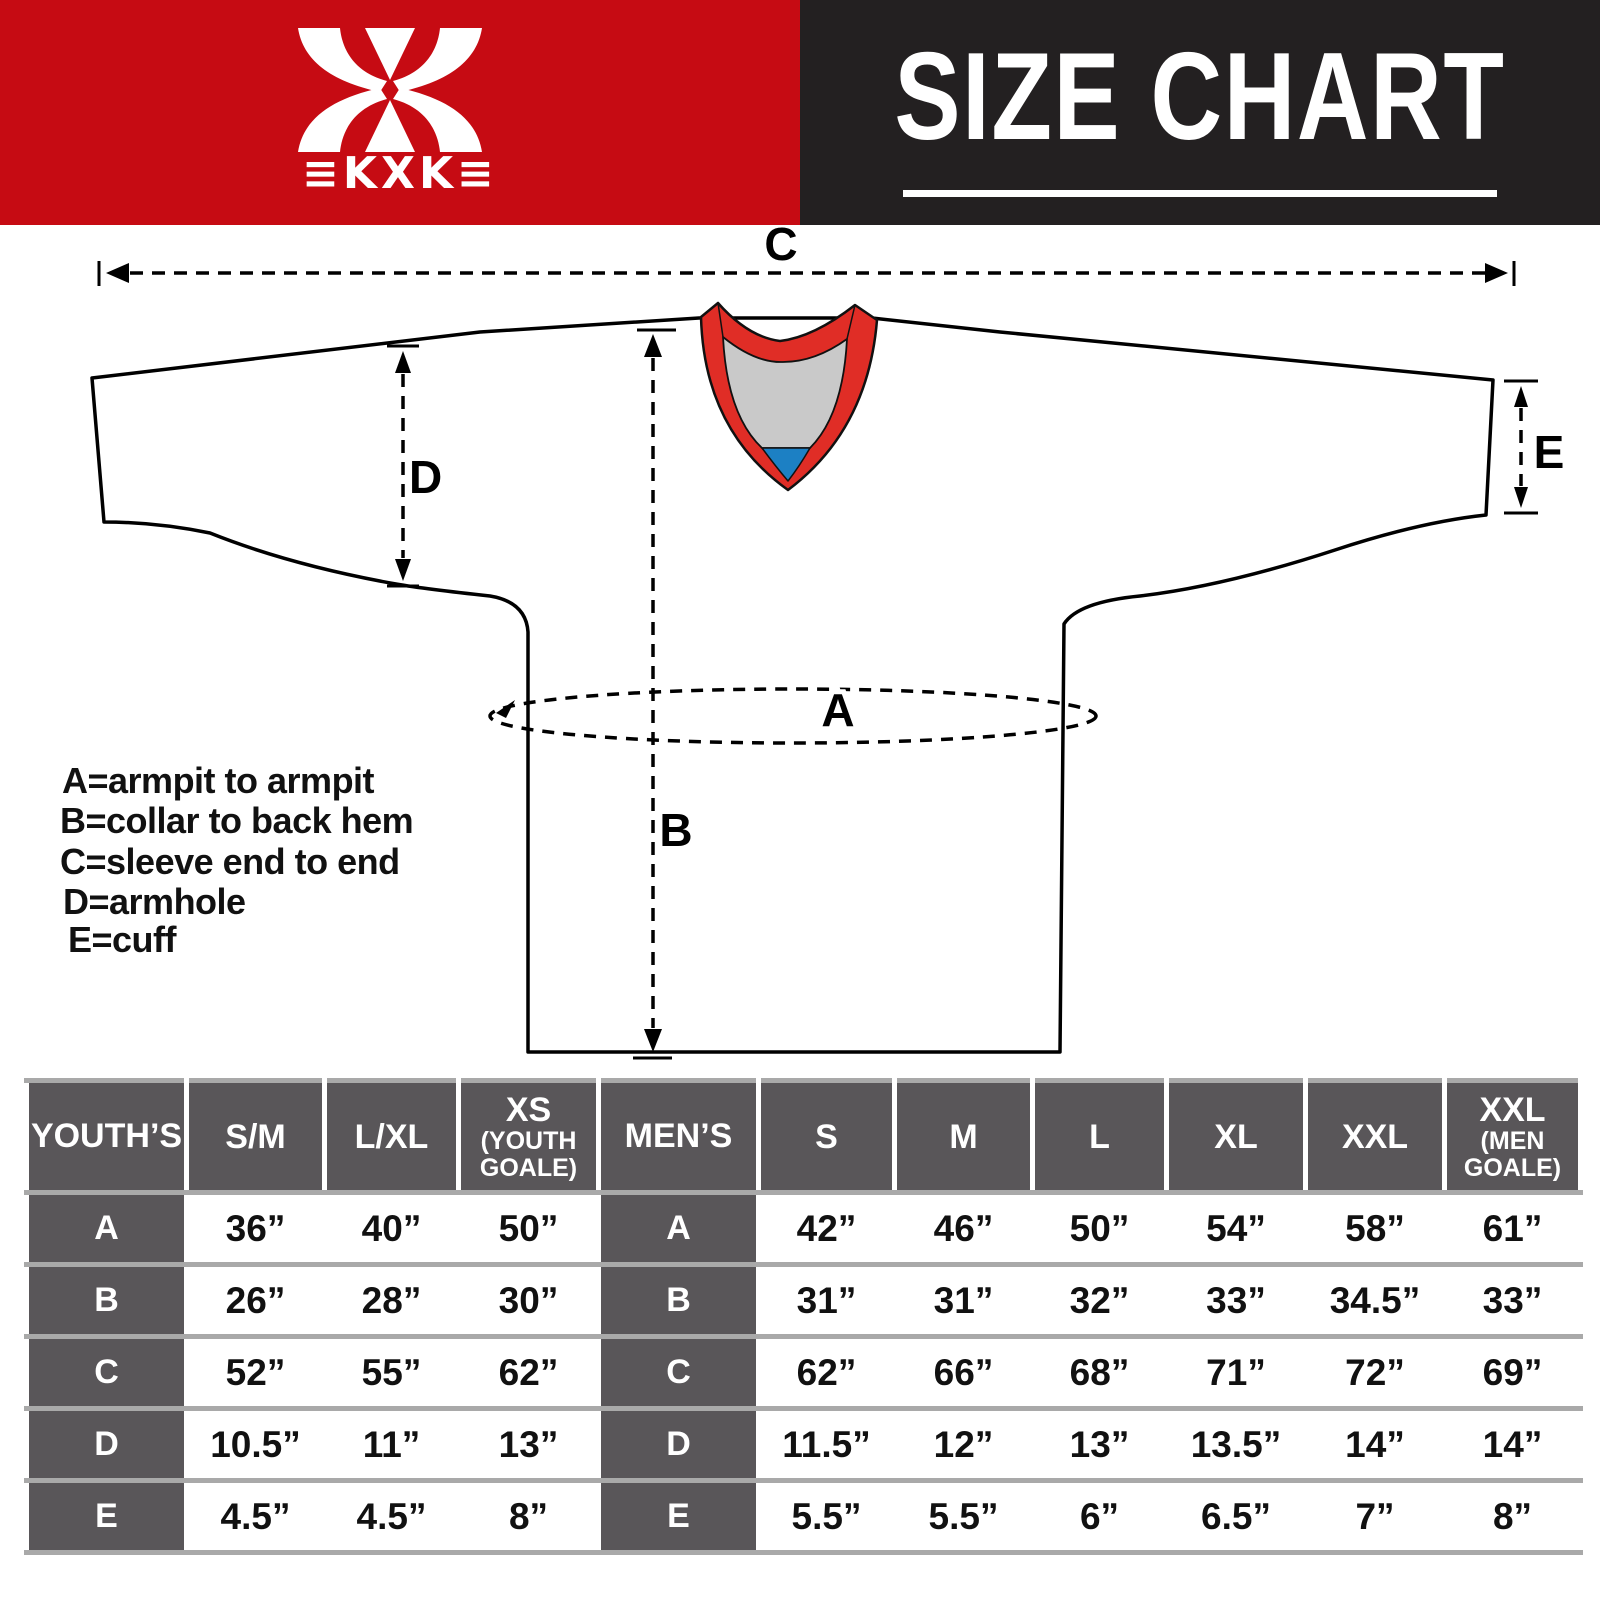 This screenshot has height=1600, width=1600. I want to click on mens-size-header-0: S, so click(826, 1136).